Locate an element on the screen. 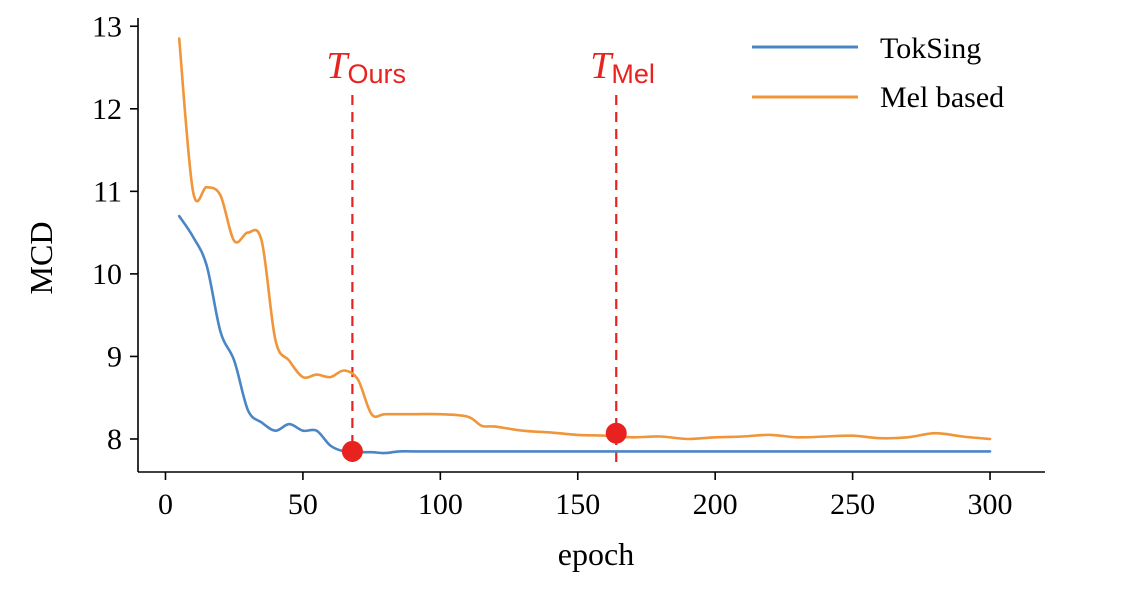 Image resolution: width=1125 pixels, height=591 pixels. x-ticks: 0 50 100 150 200 250 300 is located at coordinates (585, 496).